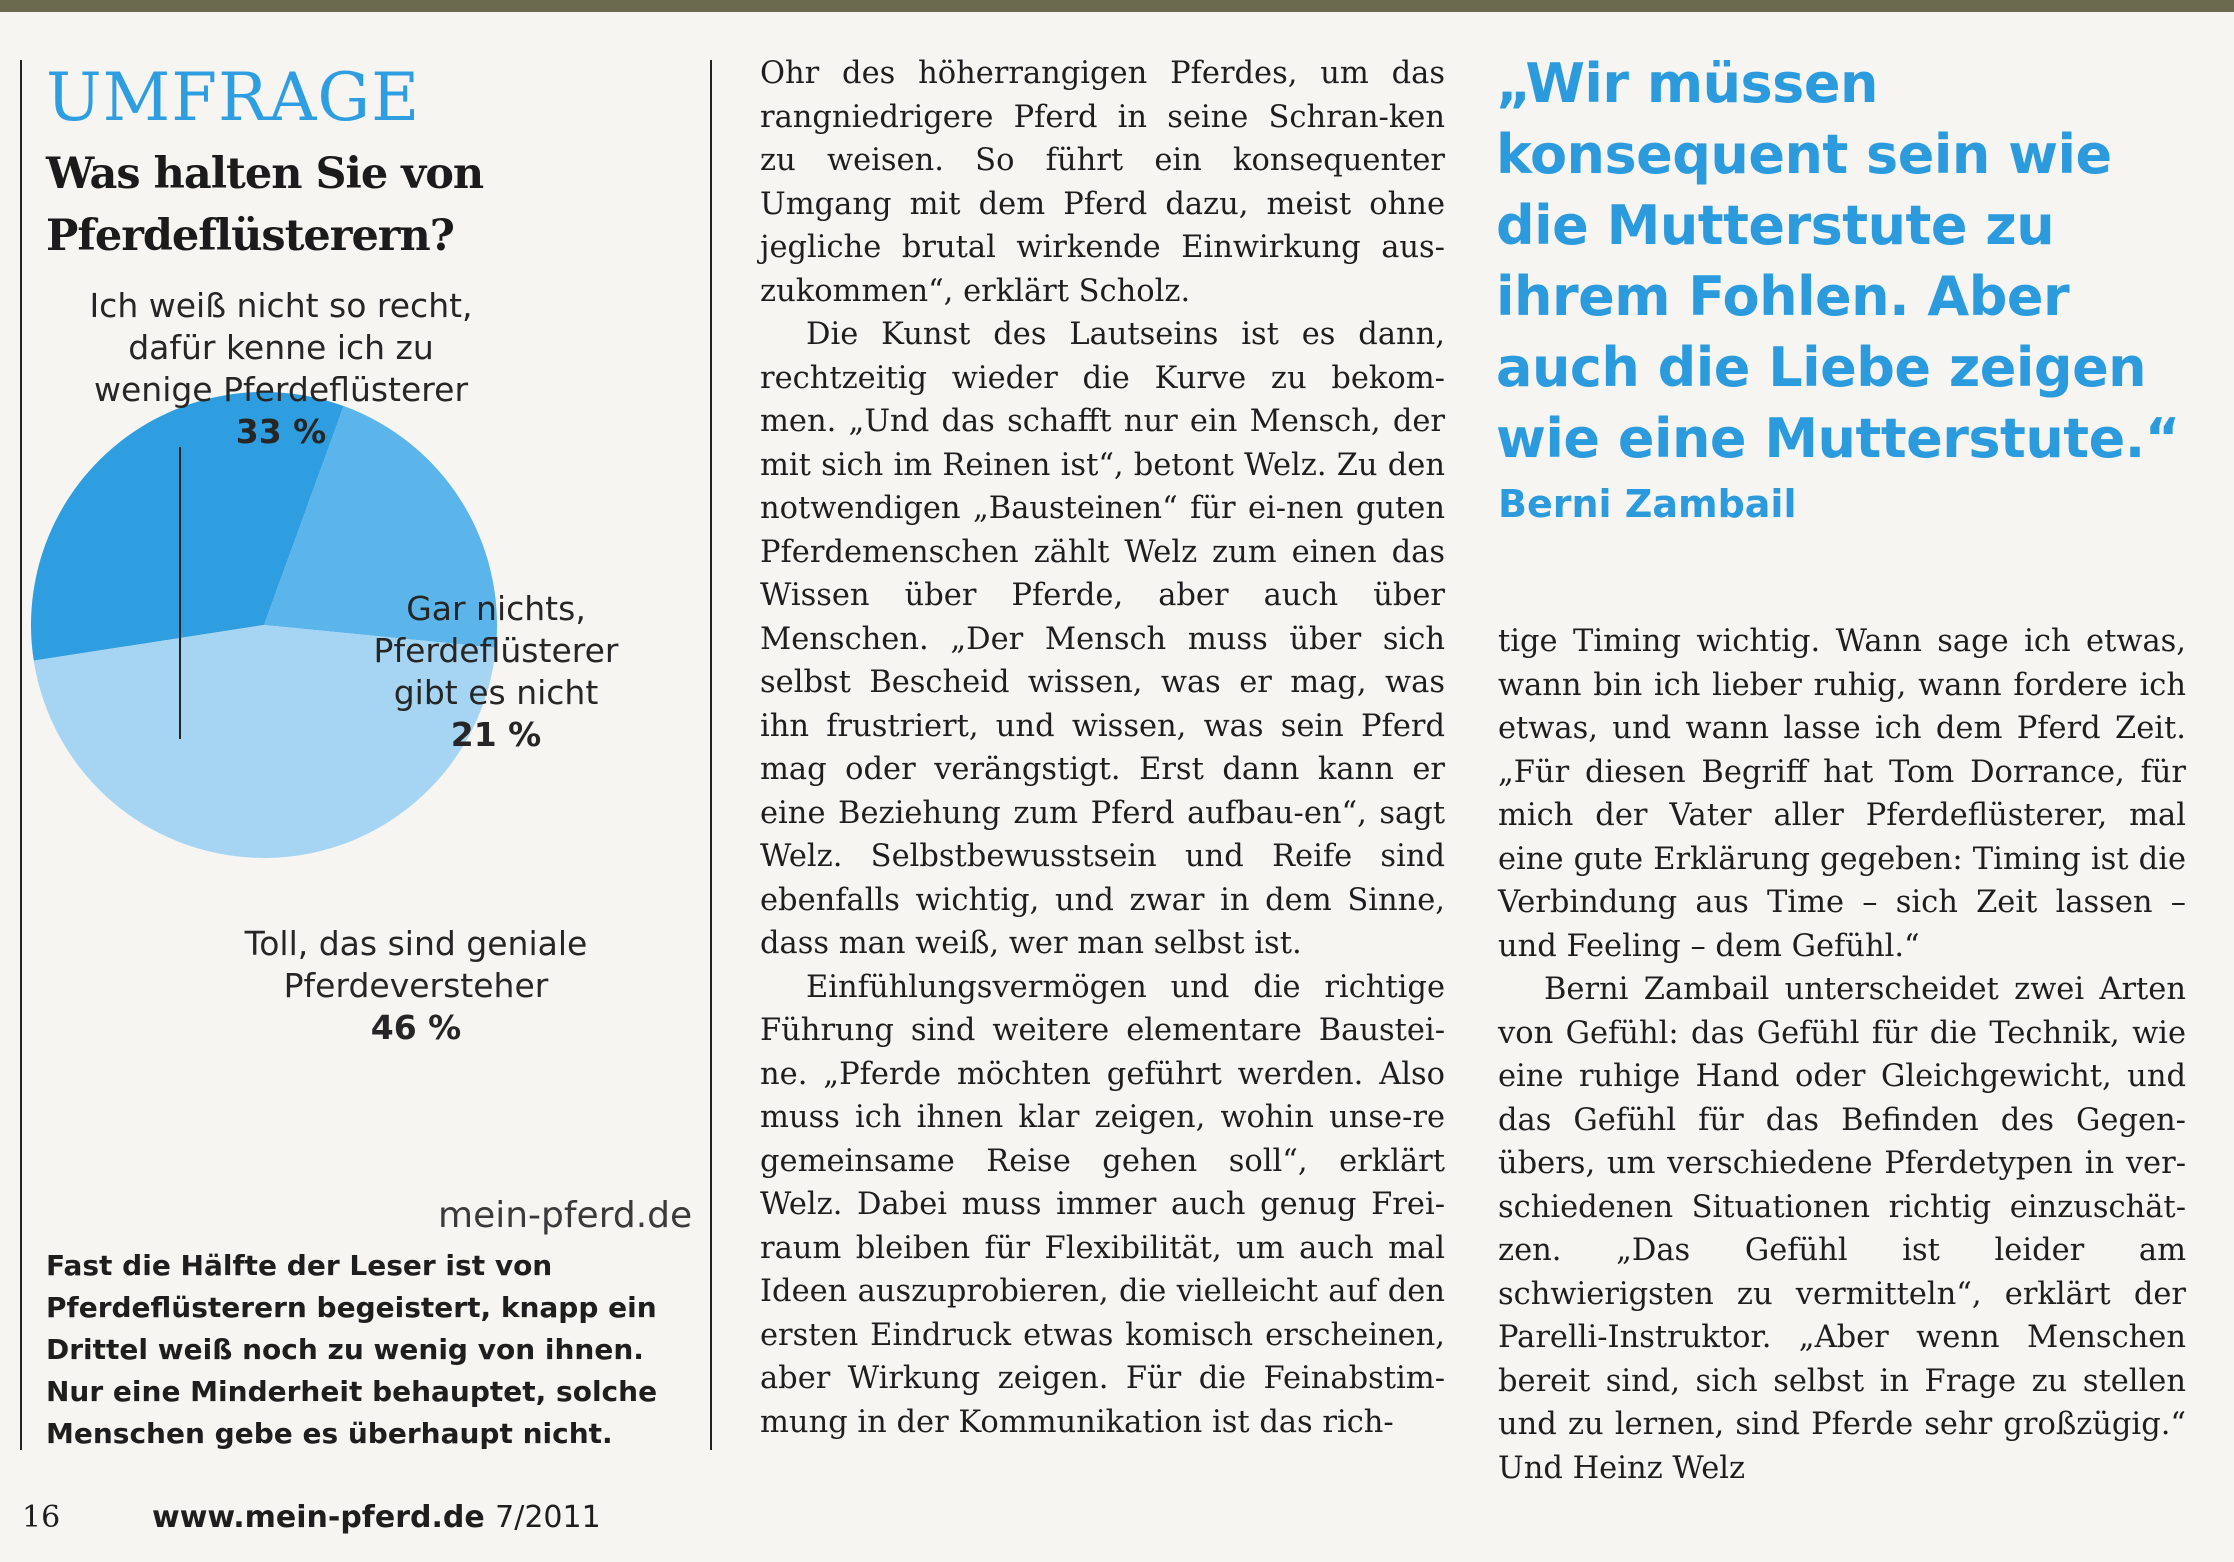 The image size is (2234, 1562). I want to click on survey-kicker: UMFRAGE, so click(233, 97).